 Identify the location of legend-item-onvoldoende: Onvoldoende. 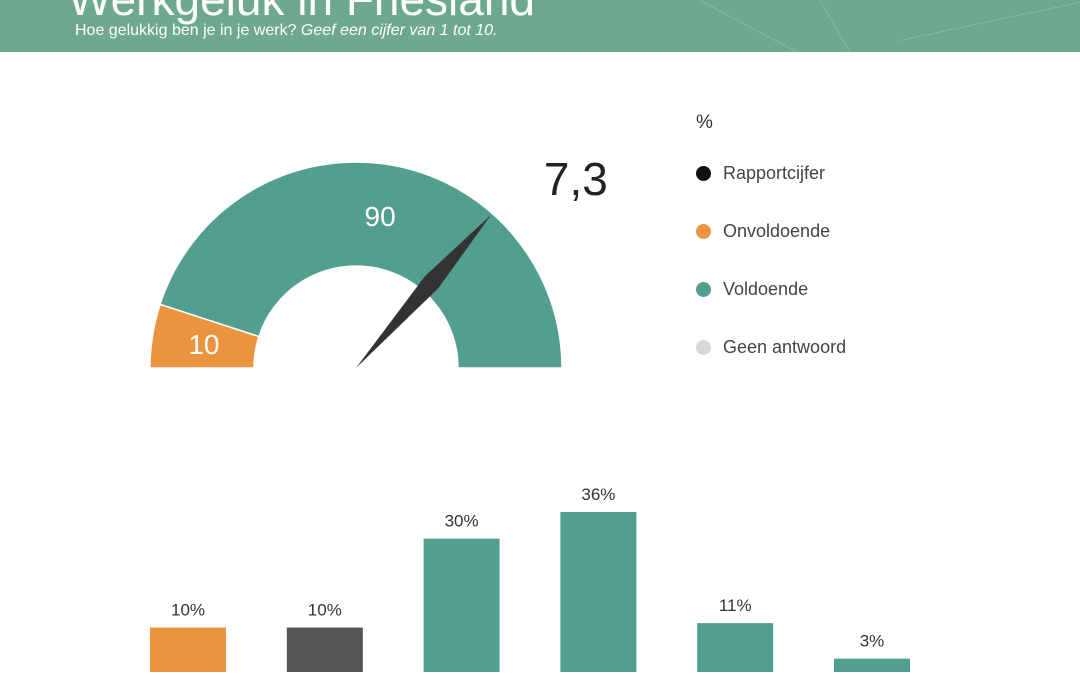
(771, 231).